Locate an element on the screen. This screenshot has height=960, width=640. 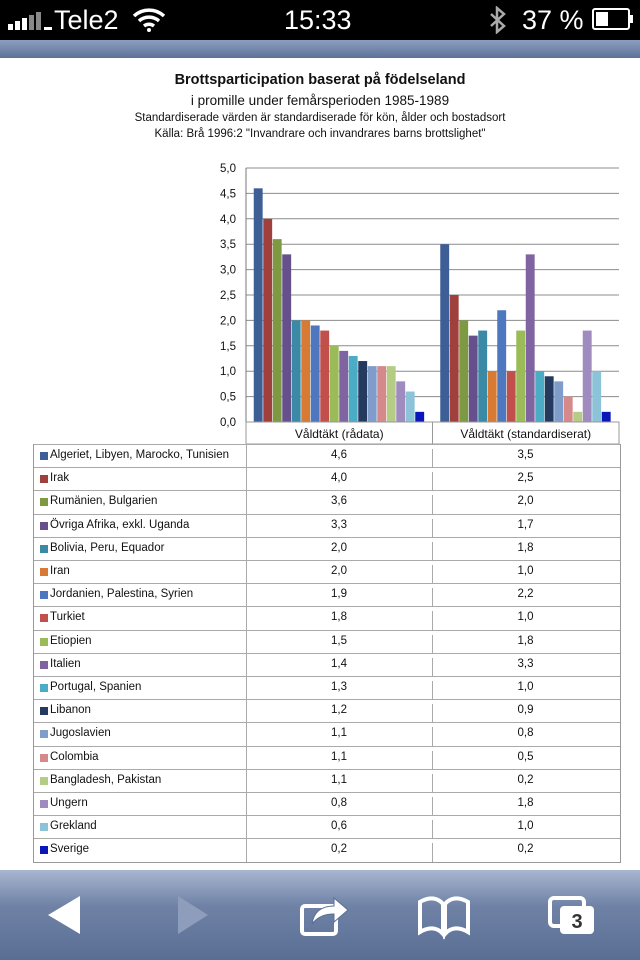
data-label: 4,6 is located at coordinates (339, 458).